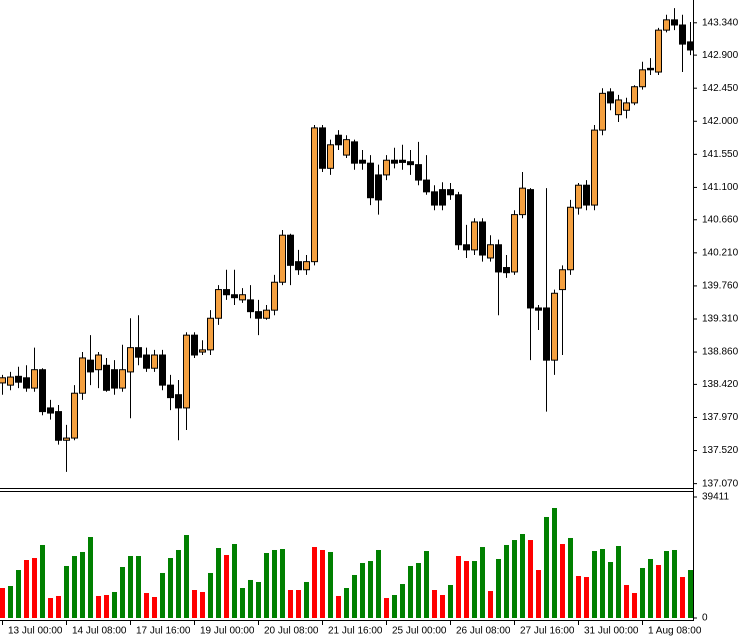 This screenshot has width=742, height=638. I want to click on x-tick-label: 13 Jul 00:00, so click(35, 631).